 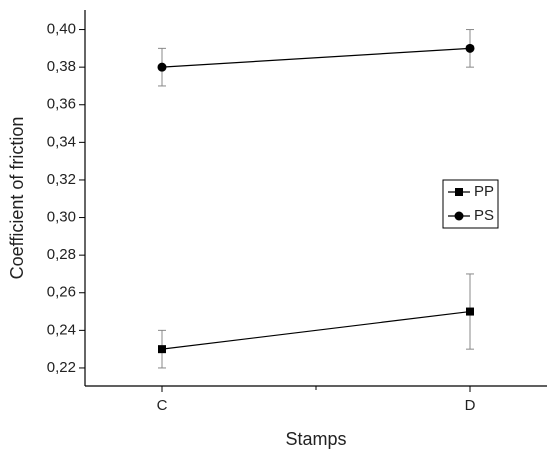 I want to click on legend-box, so click(x=470, y=204).